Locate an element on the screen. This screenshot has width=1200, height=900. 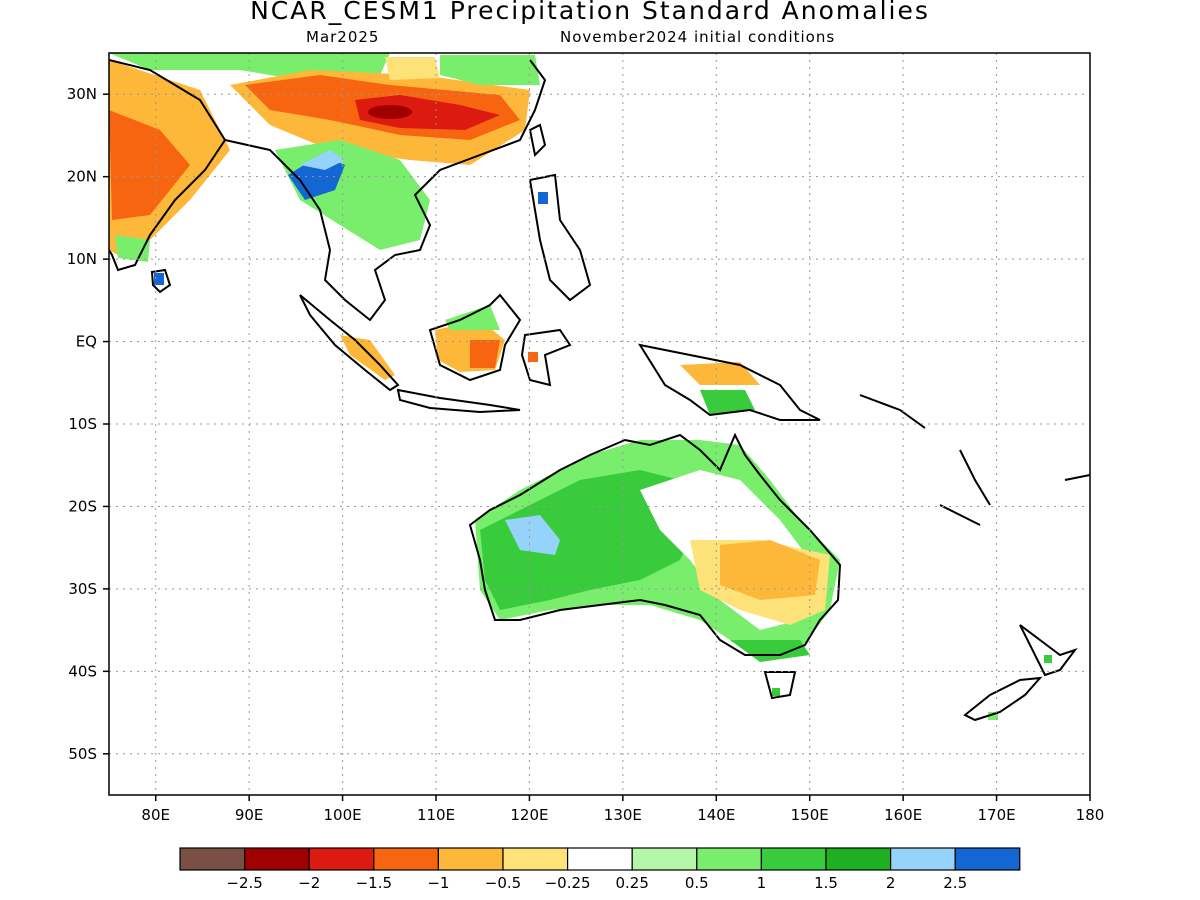
anomaly-india-core is located at coordinates (149, 165).